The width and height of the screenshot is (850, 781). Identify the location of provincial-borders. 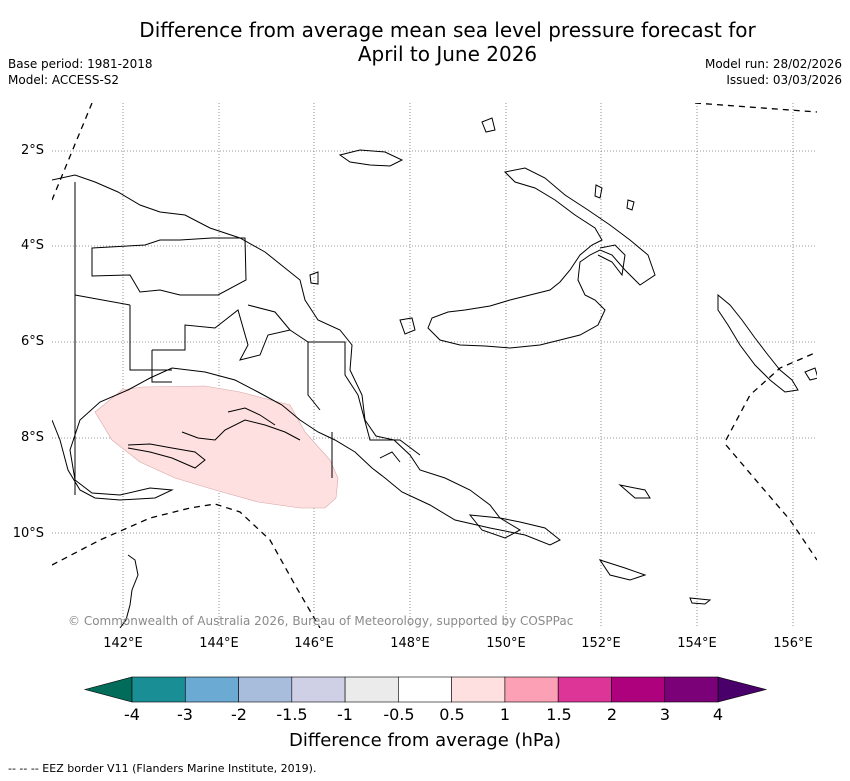
(247, 357).